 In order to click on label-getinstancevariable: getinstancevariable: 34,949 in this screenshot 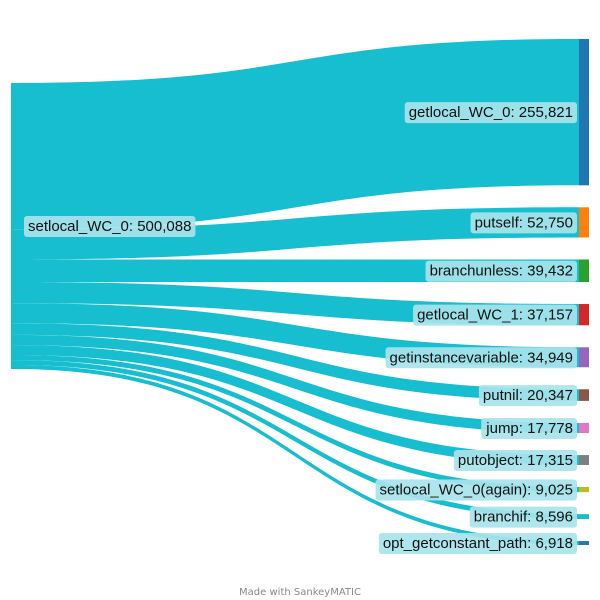, I will do `click(481, 358)`.